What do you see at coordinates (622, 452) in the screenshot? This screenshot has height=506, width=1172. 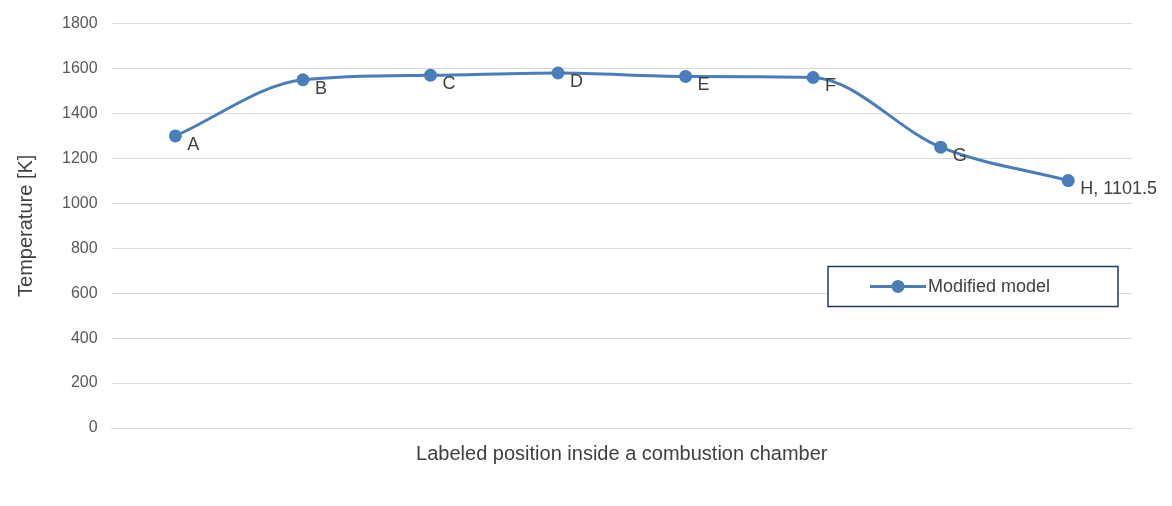 I see `x-axis-title: Labeled position inside a combustion chamber` at bounding box center [622, 452].